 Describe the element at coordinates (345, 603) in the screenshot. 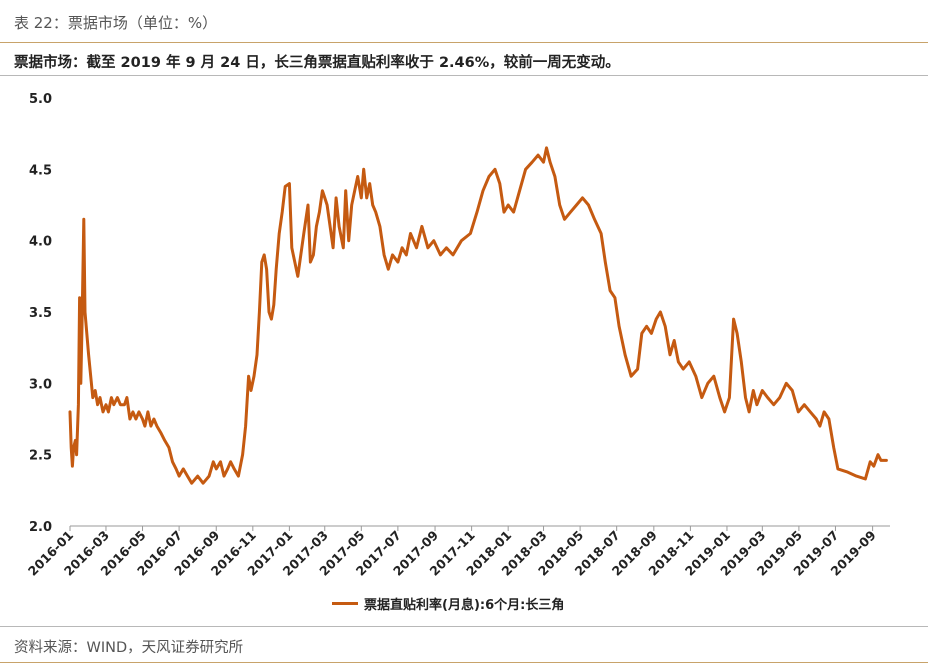

I see `legend-swatch` at that location.